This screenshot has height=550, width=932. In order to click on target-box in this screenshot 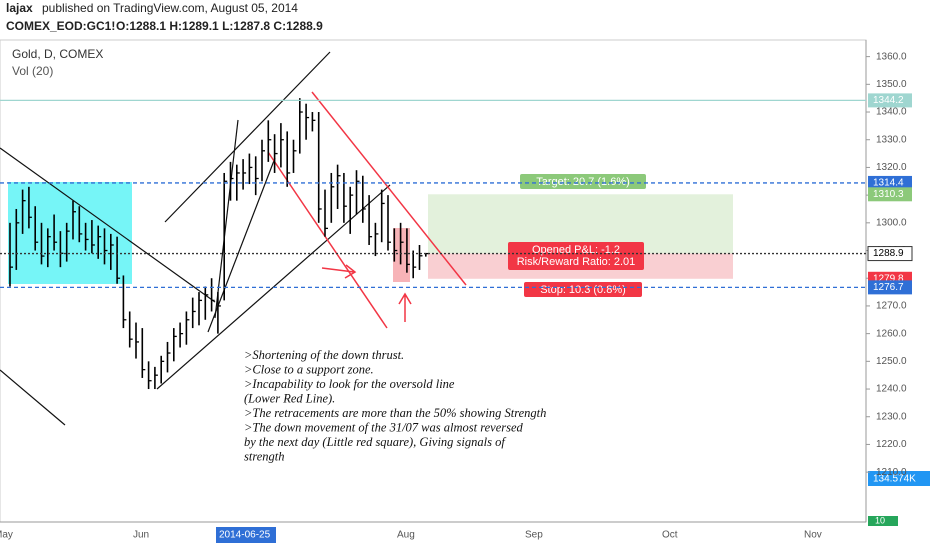, I will do `click(583, 181)`.